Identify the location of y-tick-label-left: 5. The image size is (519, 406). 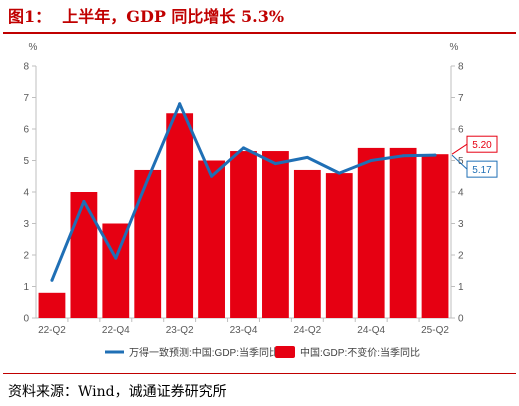
(26, 161).